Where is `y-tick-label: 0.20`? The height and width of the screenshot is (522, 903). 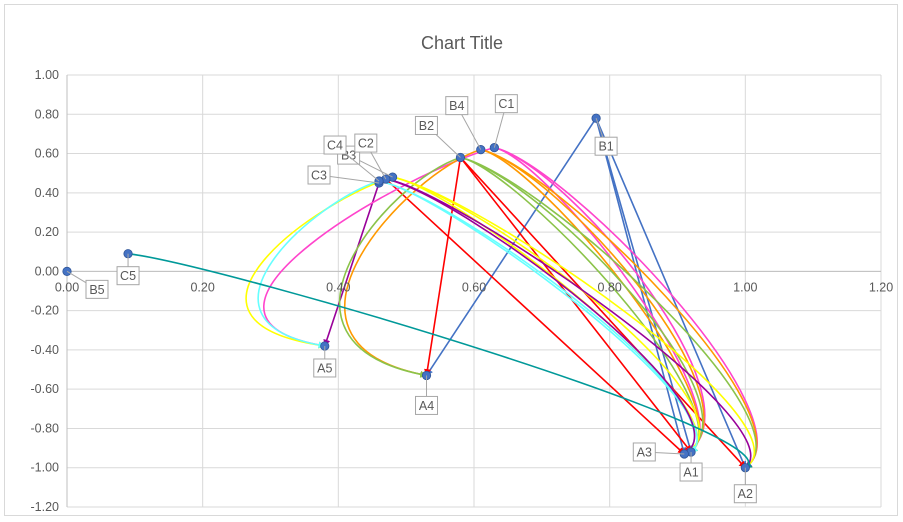 y-tick-label: 0.20 is located at coordinates (47, 232).